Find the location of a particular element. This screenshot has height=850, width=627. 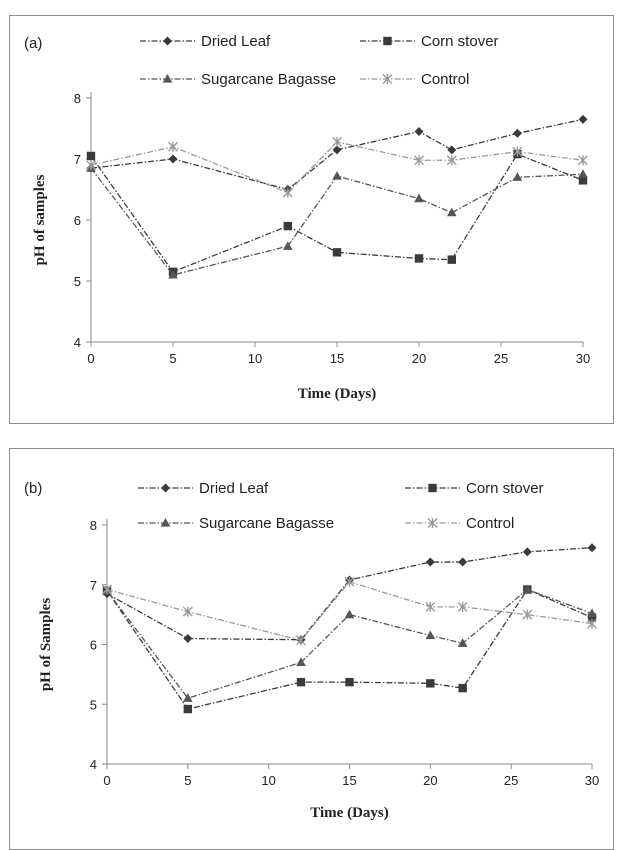

x-tick-label-a: 10 is located at coordinates (255, 358).